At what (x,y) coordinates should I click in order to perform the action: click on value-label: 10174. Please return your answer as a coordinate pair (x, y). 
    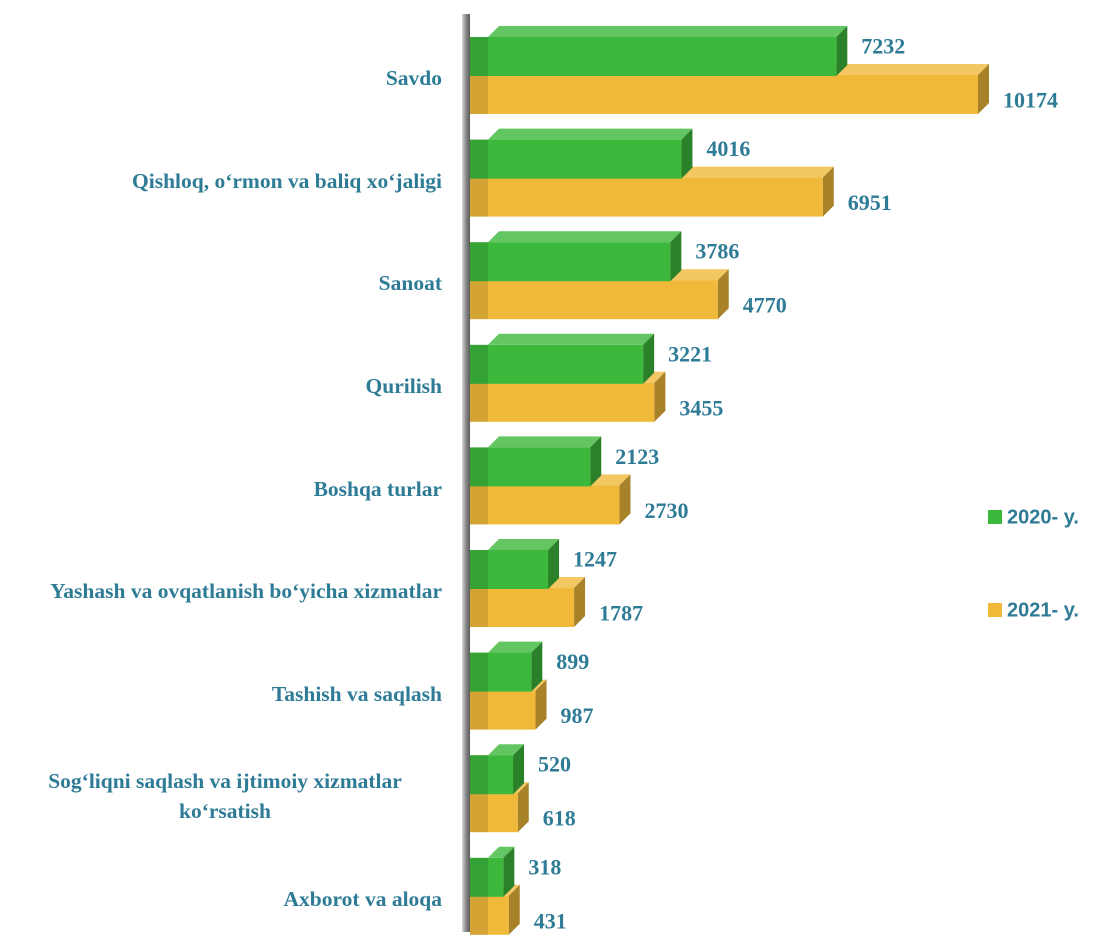
    Looking at the image, I should click on (1030, 100).